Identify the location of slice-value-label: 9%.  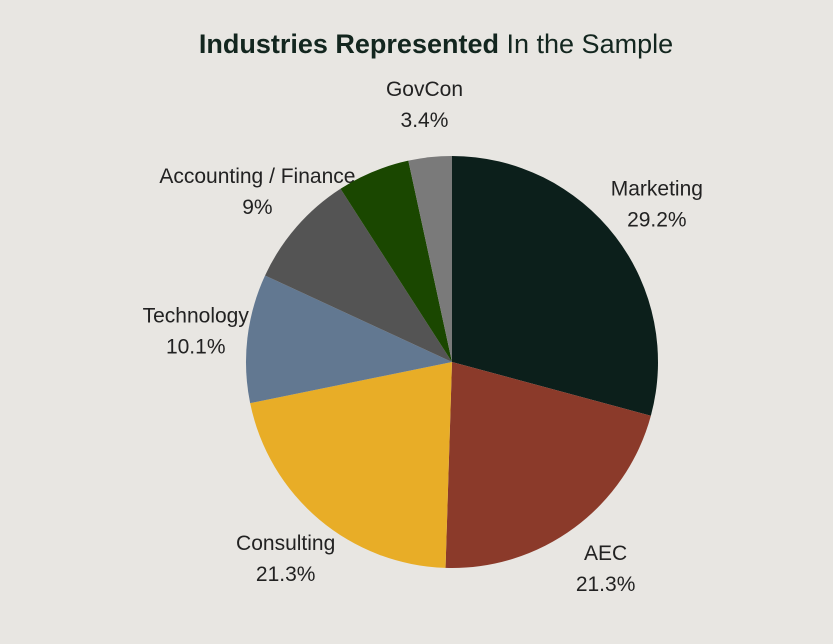
(257, 207).